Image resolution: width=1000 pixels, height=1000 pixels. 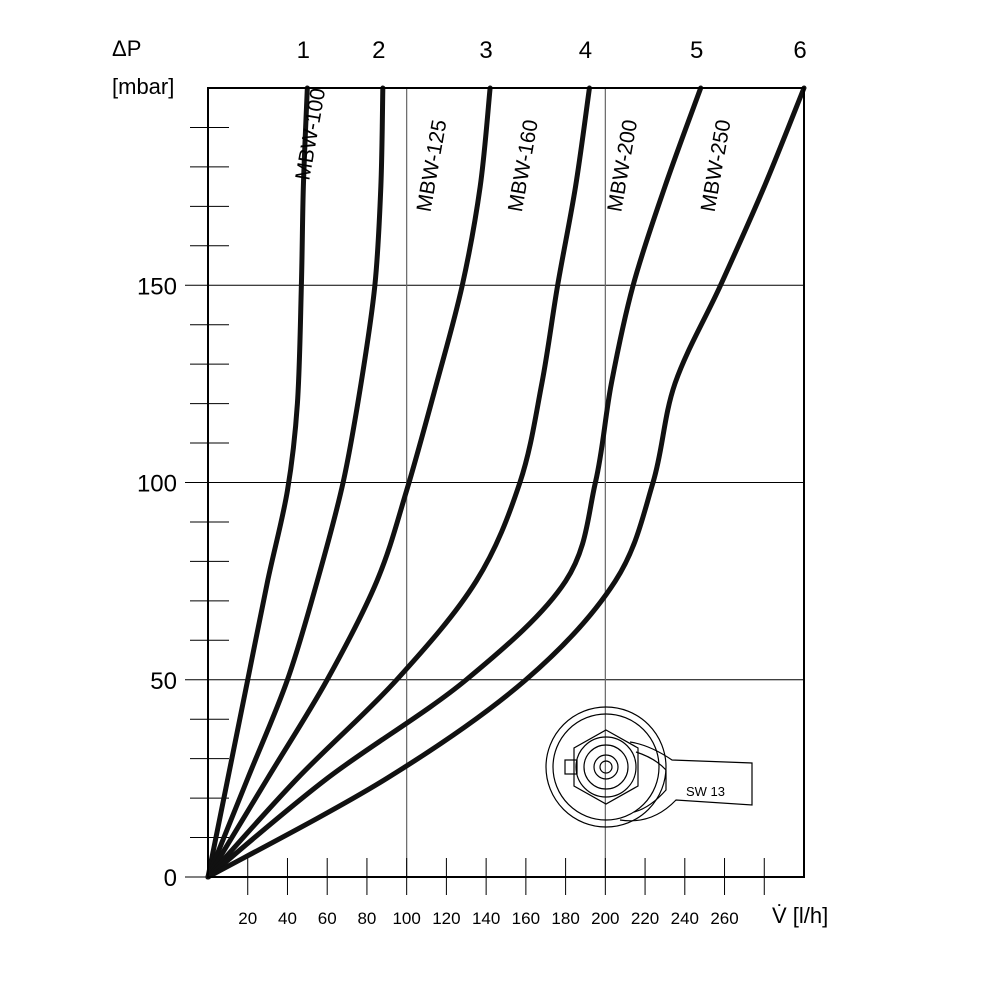 What do you see at coordinates (526, 918) in the screenshot?
I see `x-tick-label: 160` at bounding box center [526, 918].